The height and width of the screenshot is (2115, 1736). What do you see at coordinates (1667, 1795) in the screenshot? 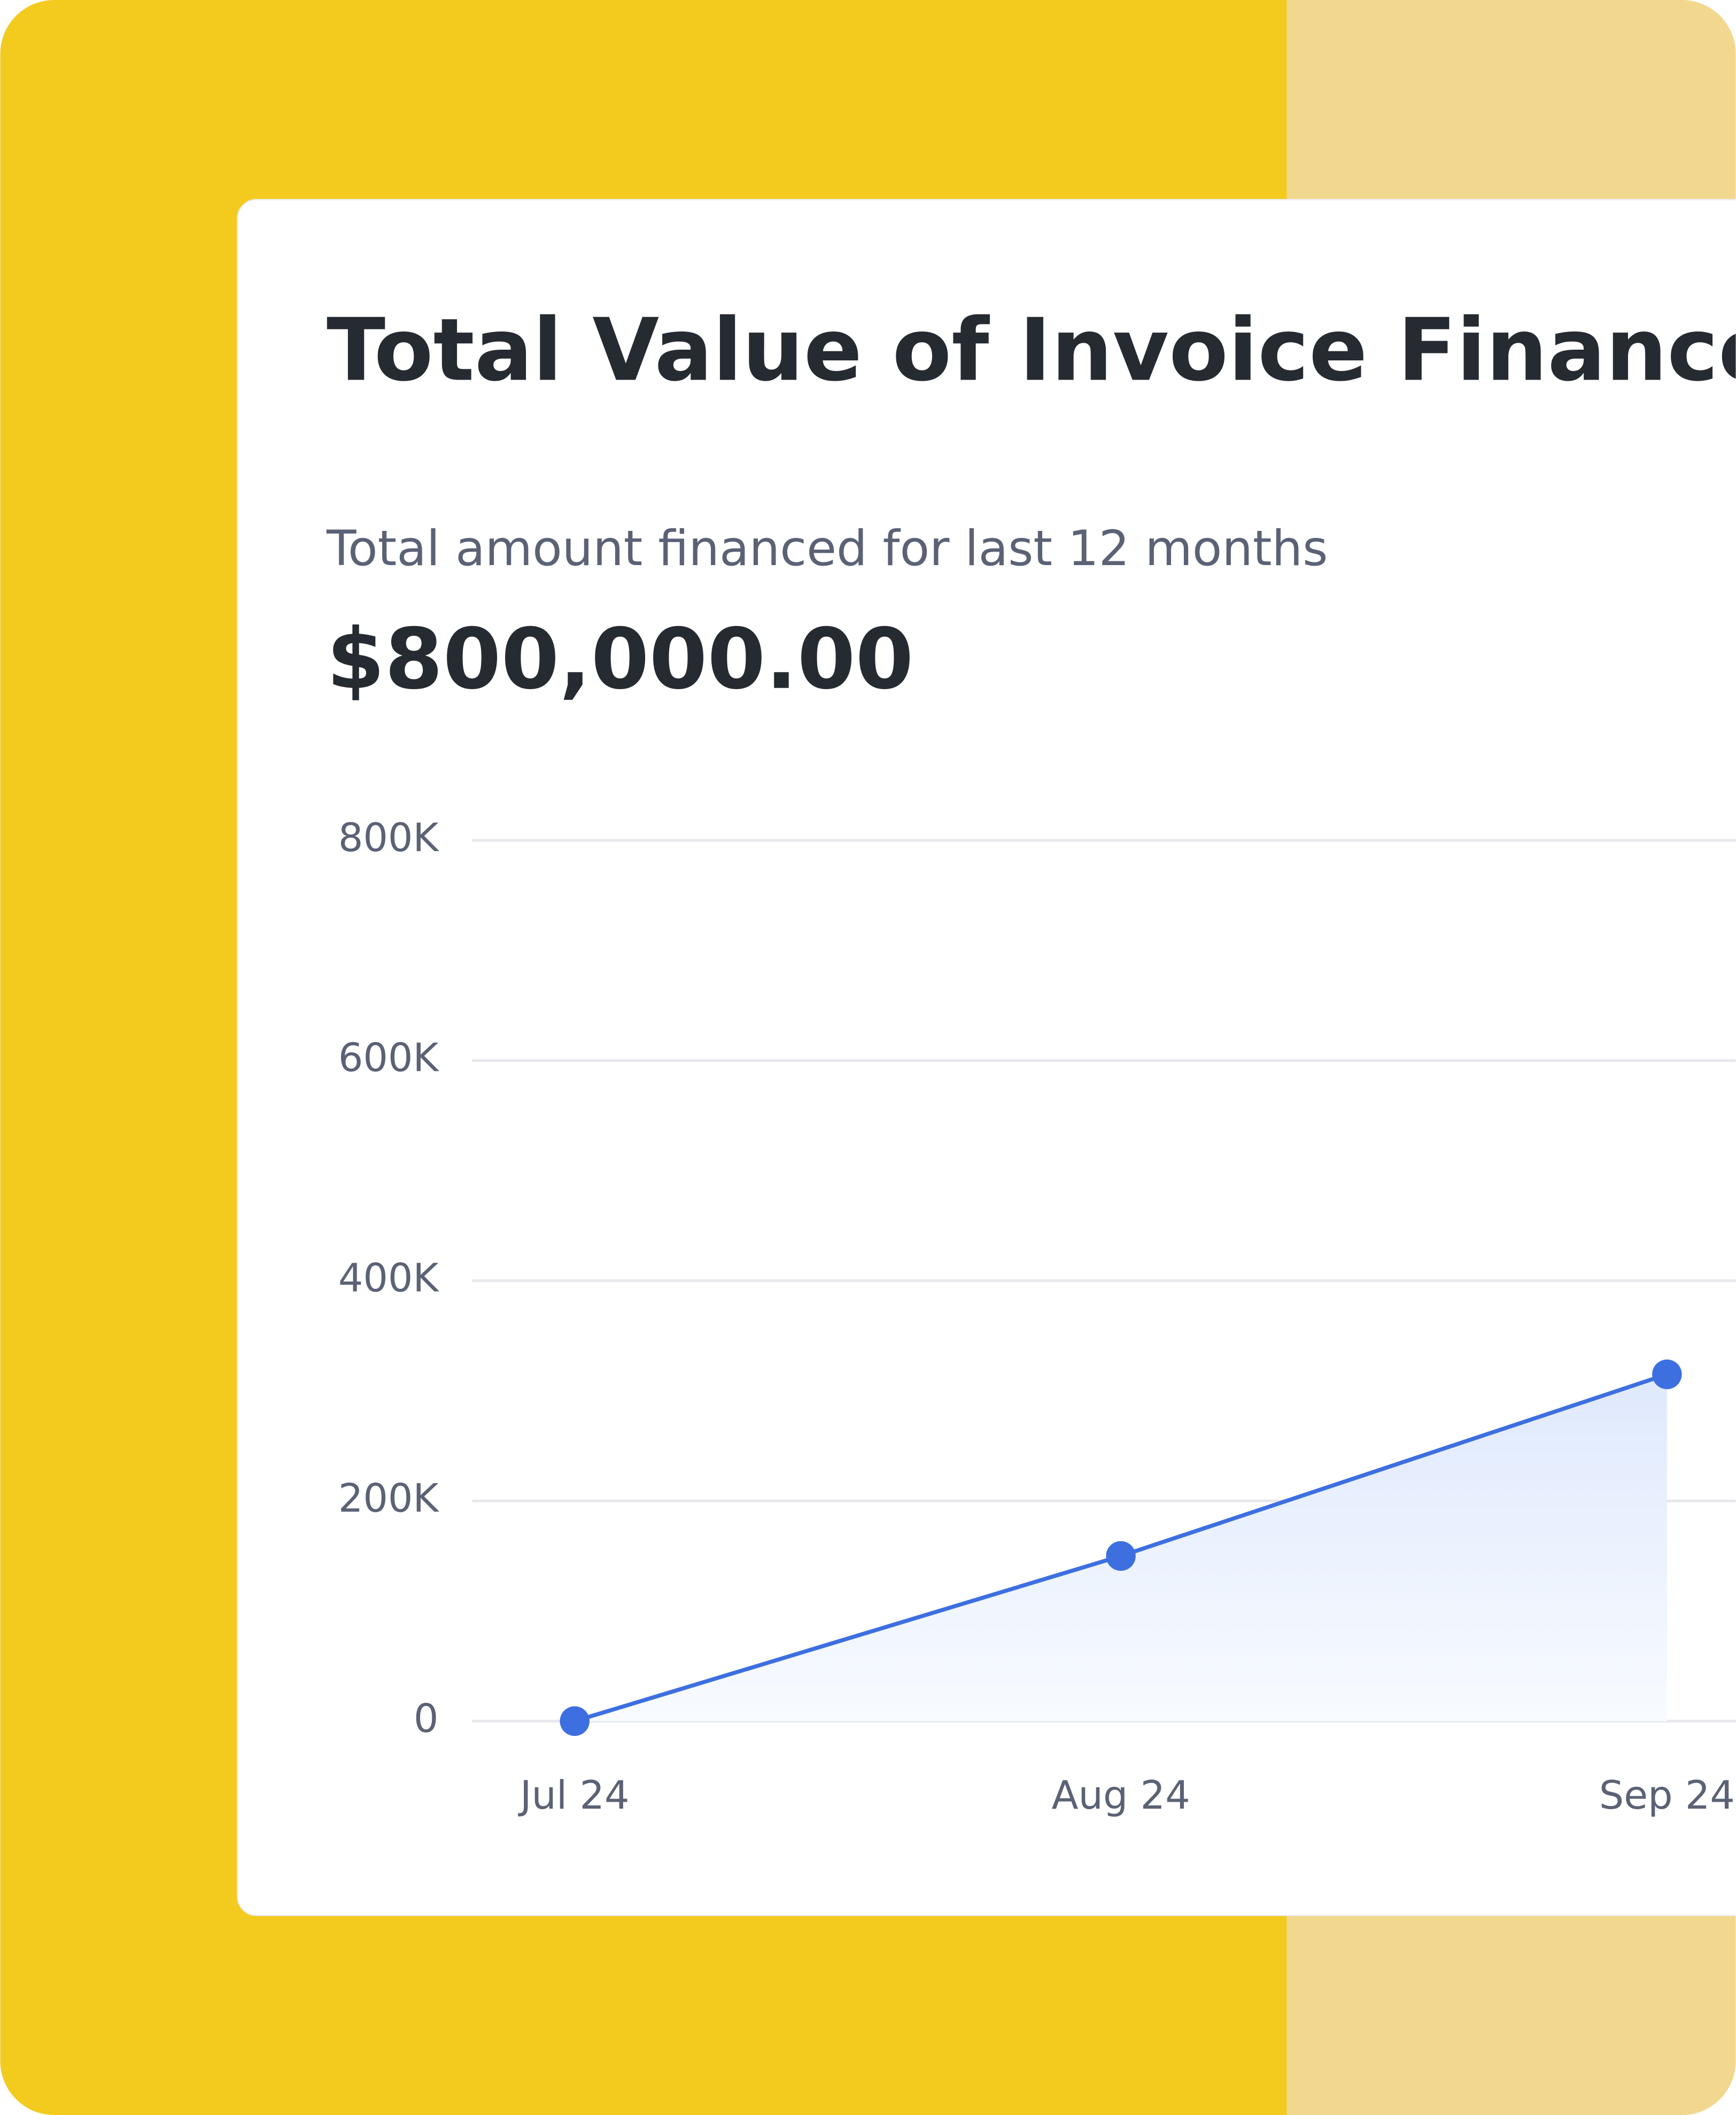
I see `x-tick-label: Sep 24` at bounding box center [1667, 1795].